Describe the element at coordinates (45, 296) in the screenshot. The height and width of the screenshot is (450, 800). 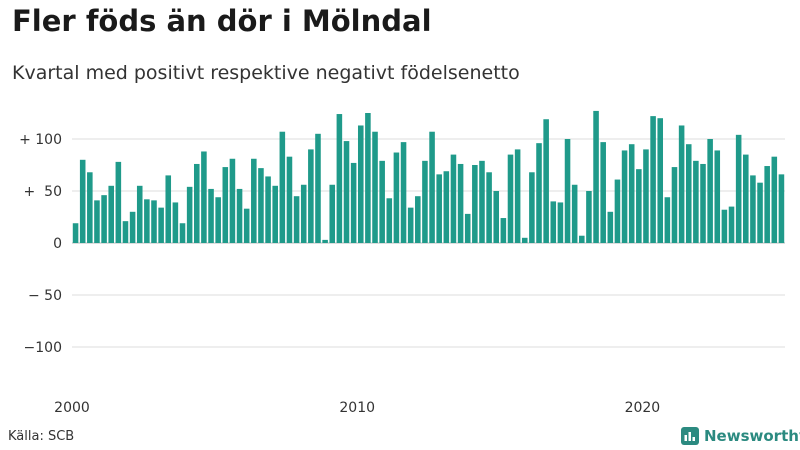
I see `y-tick-label: − 50` at that location.